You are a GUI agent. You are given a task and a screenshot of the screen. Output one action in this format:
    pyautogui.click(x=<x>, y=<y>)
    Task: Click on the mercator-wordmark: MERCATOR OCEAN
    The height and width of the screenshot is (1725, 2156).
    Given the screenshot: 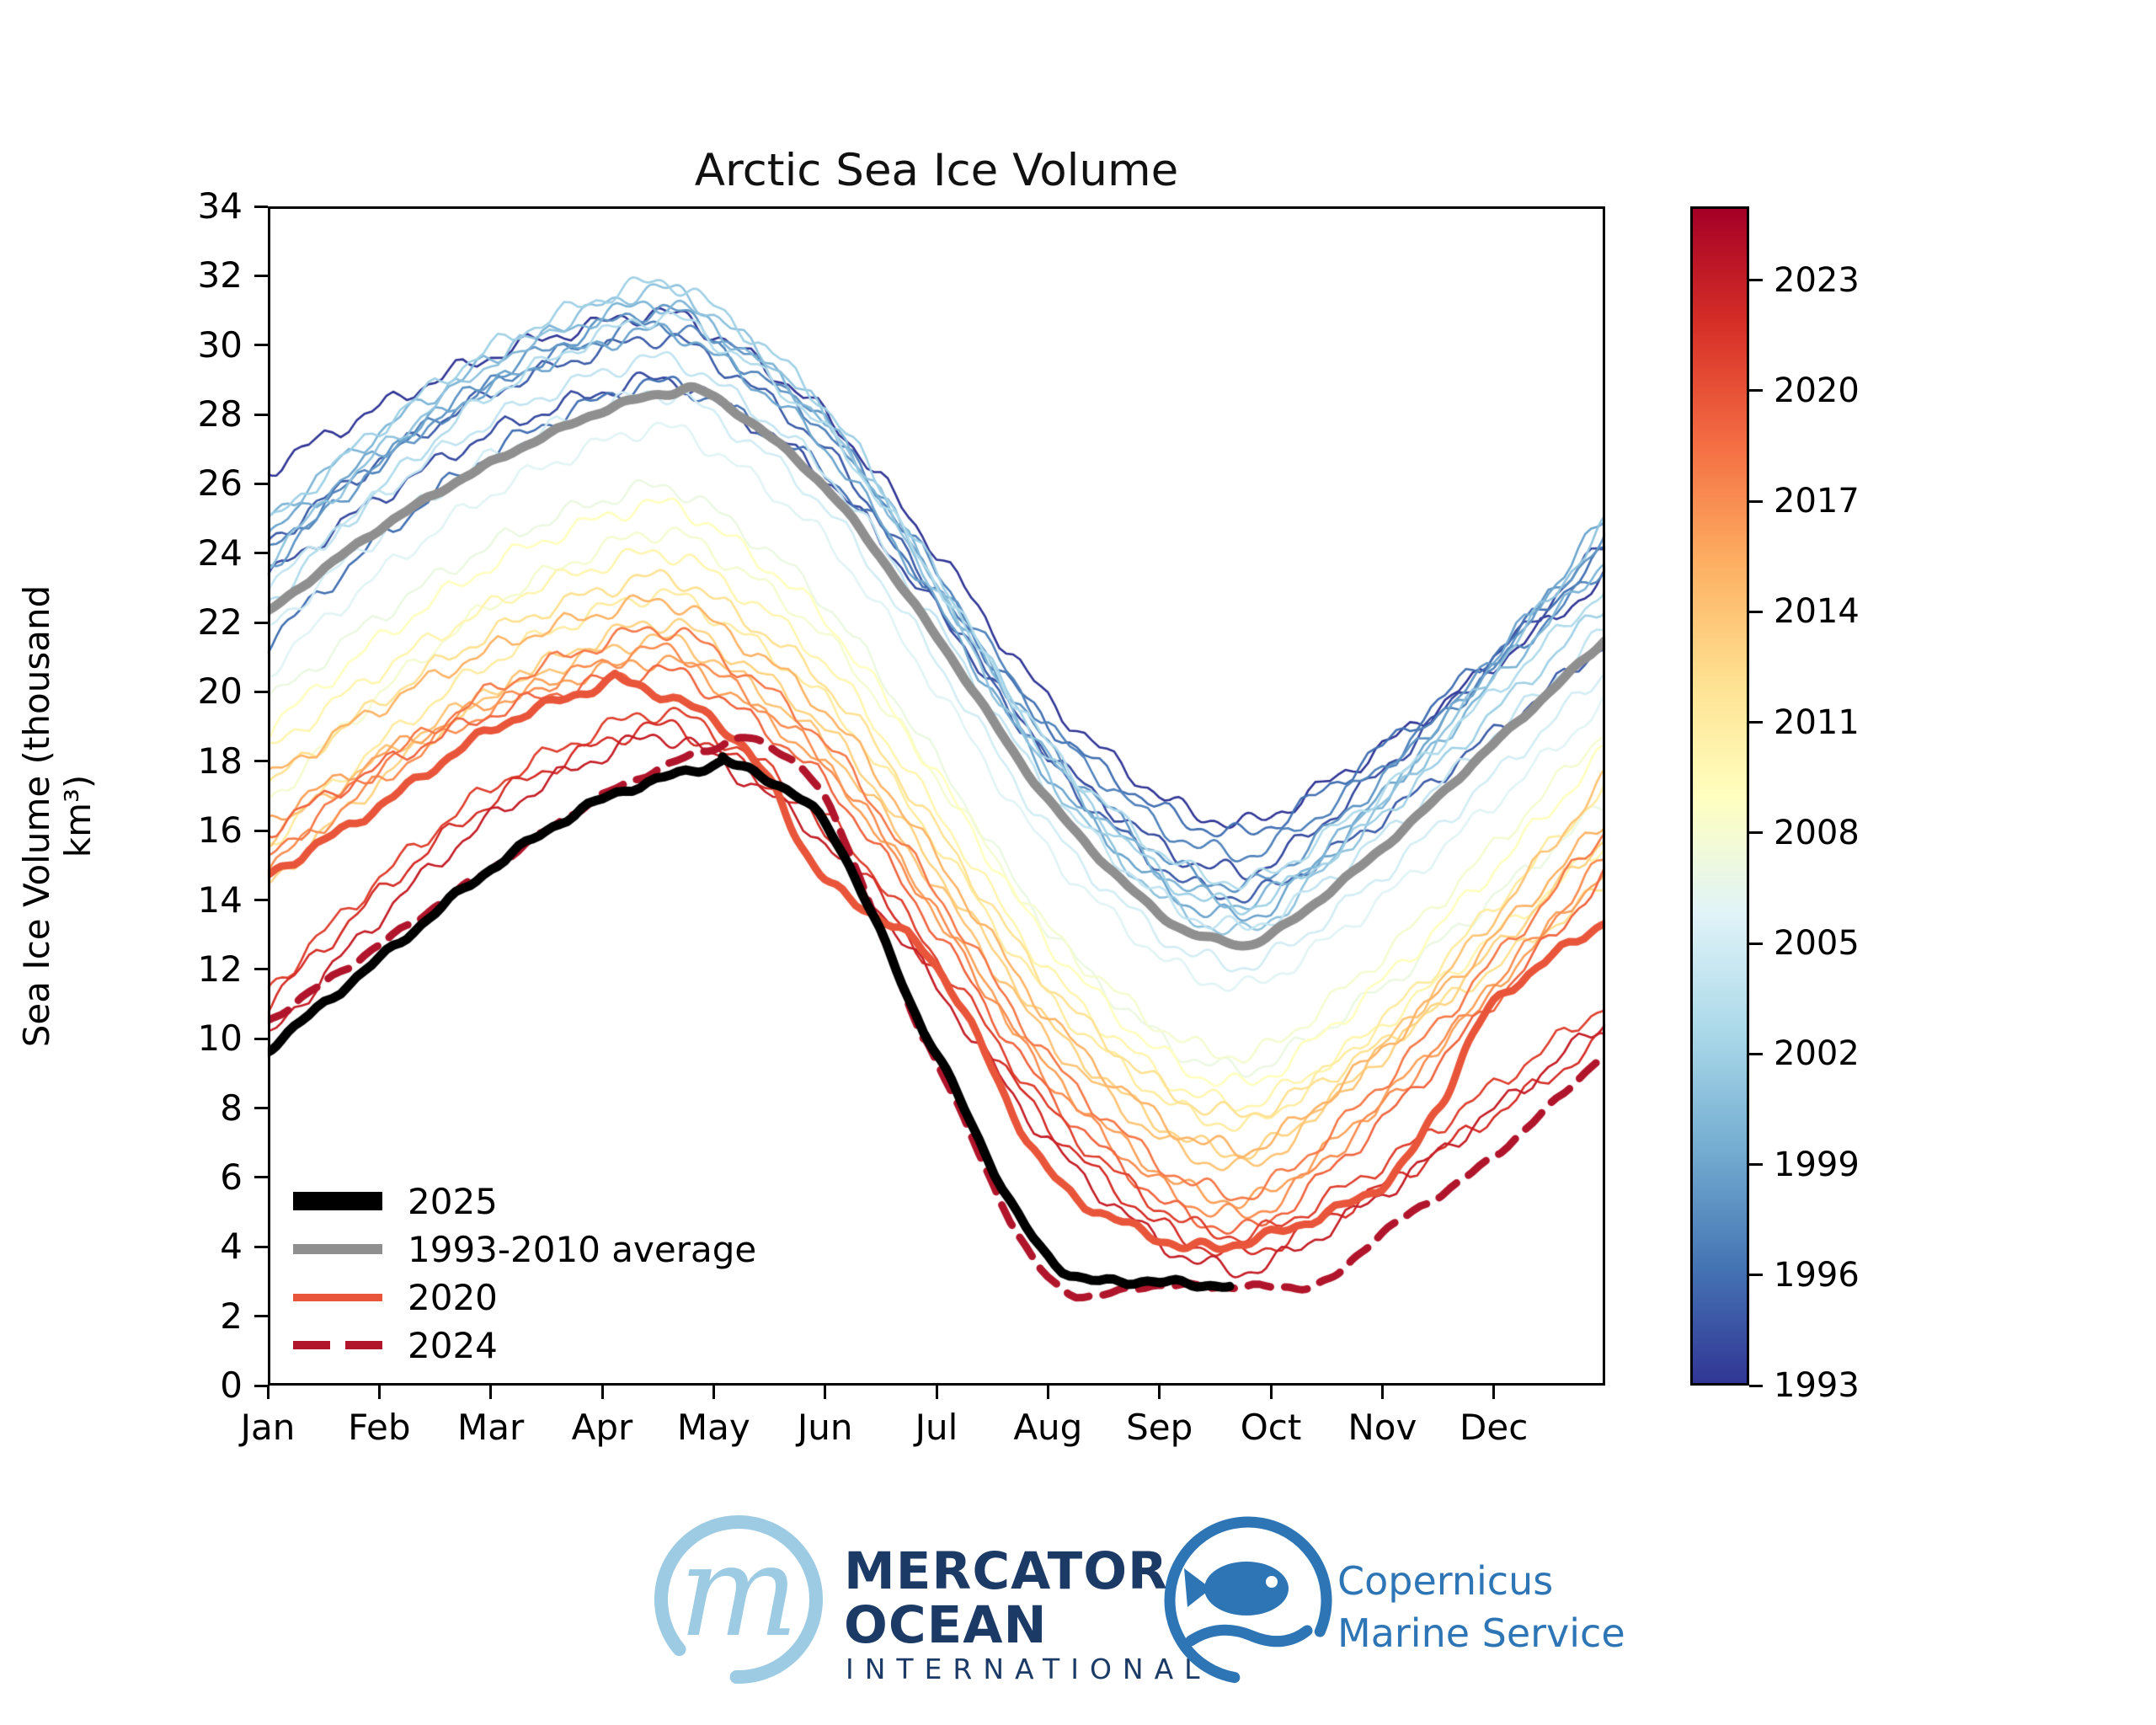 What is the action you would take?
    pyautogui.click(x=1006, y=1599)
    